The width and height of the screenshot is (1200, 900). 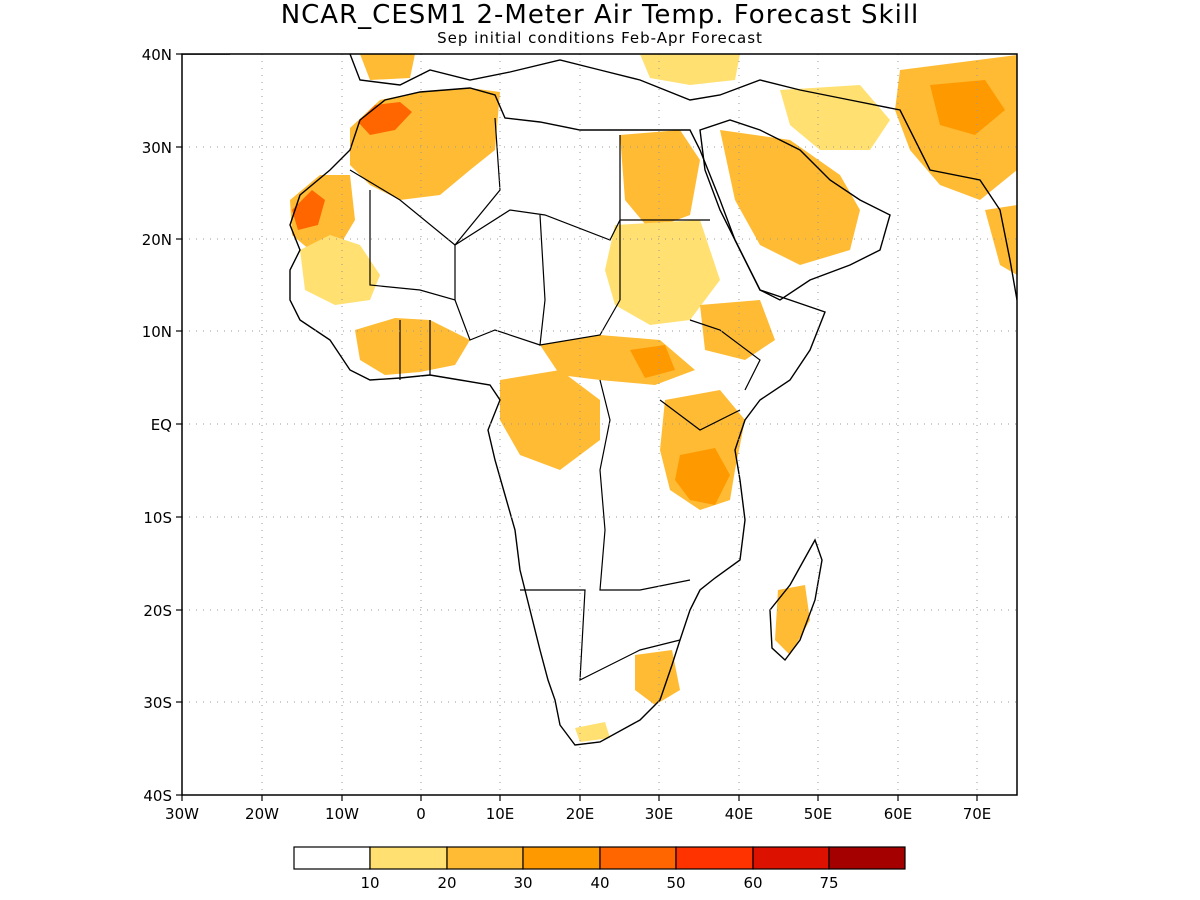 What do you see at coordinates (898, 814) in the screenshot?
I see `lon-label: 60E` at bounding box center [898, 814].